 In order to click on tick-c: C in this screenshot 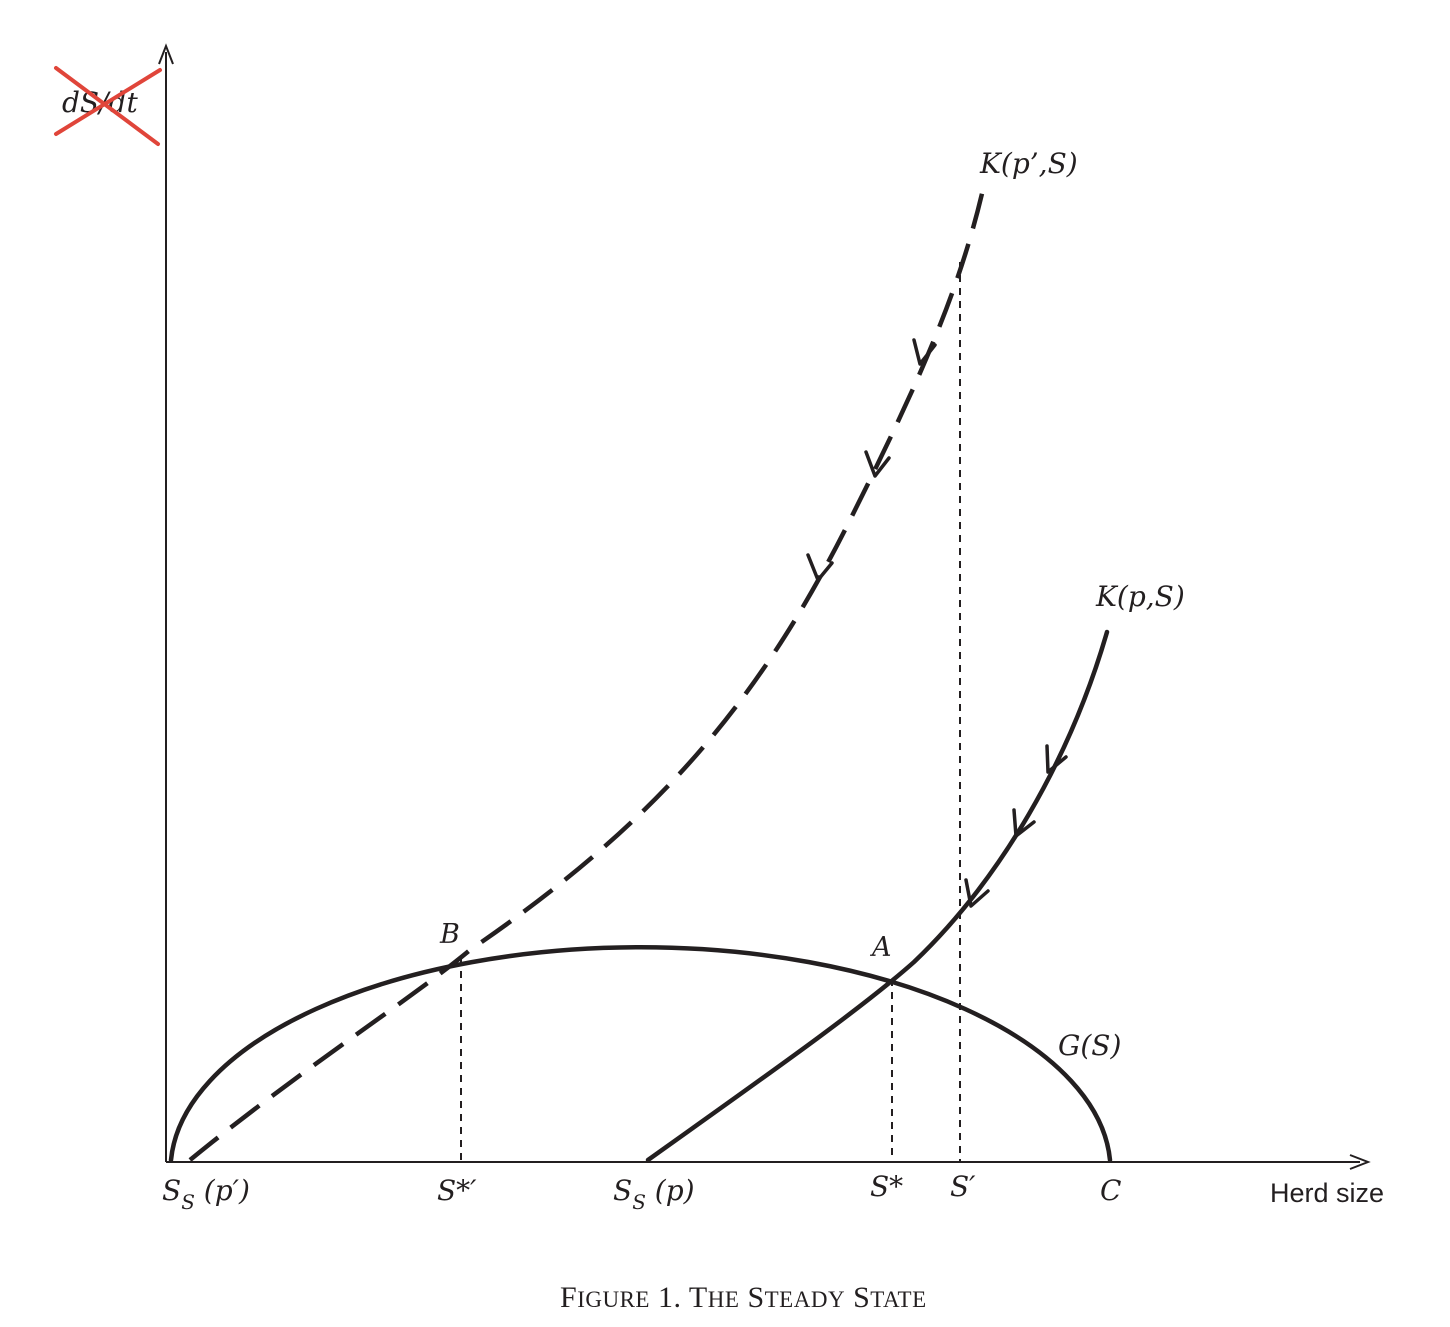, I will do `click(1110, 1190)`.